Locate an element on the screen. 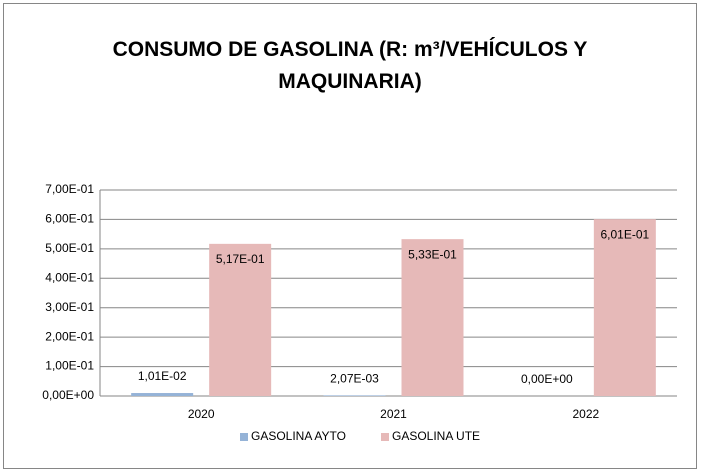 This screenshot has height=473, width=701. x-tick-label: 2021 is located at coordinates (393, 414).